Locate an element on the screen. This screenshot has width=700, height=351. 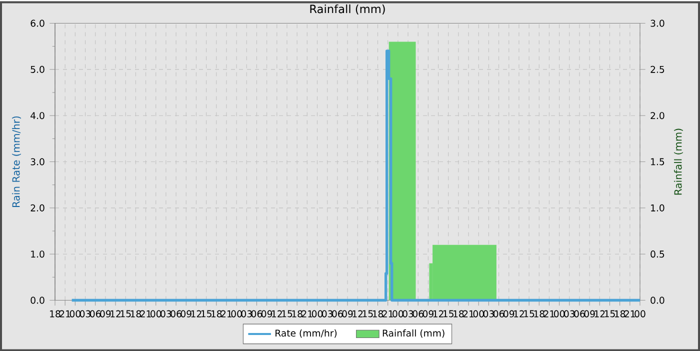
y2-tick-label: 1.5 is located at coordinates (657, 162).